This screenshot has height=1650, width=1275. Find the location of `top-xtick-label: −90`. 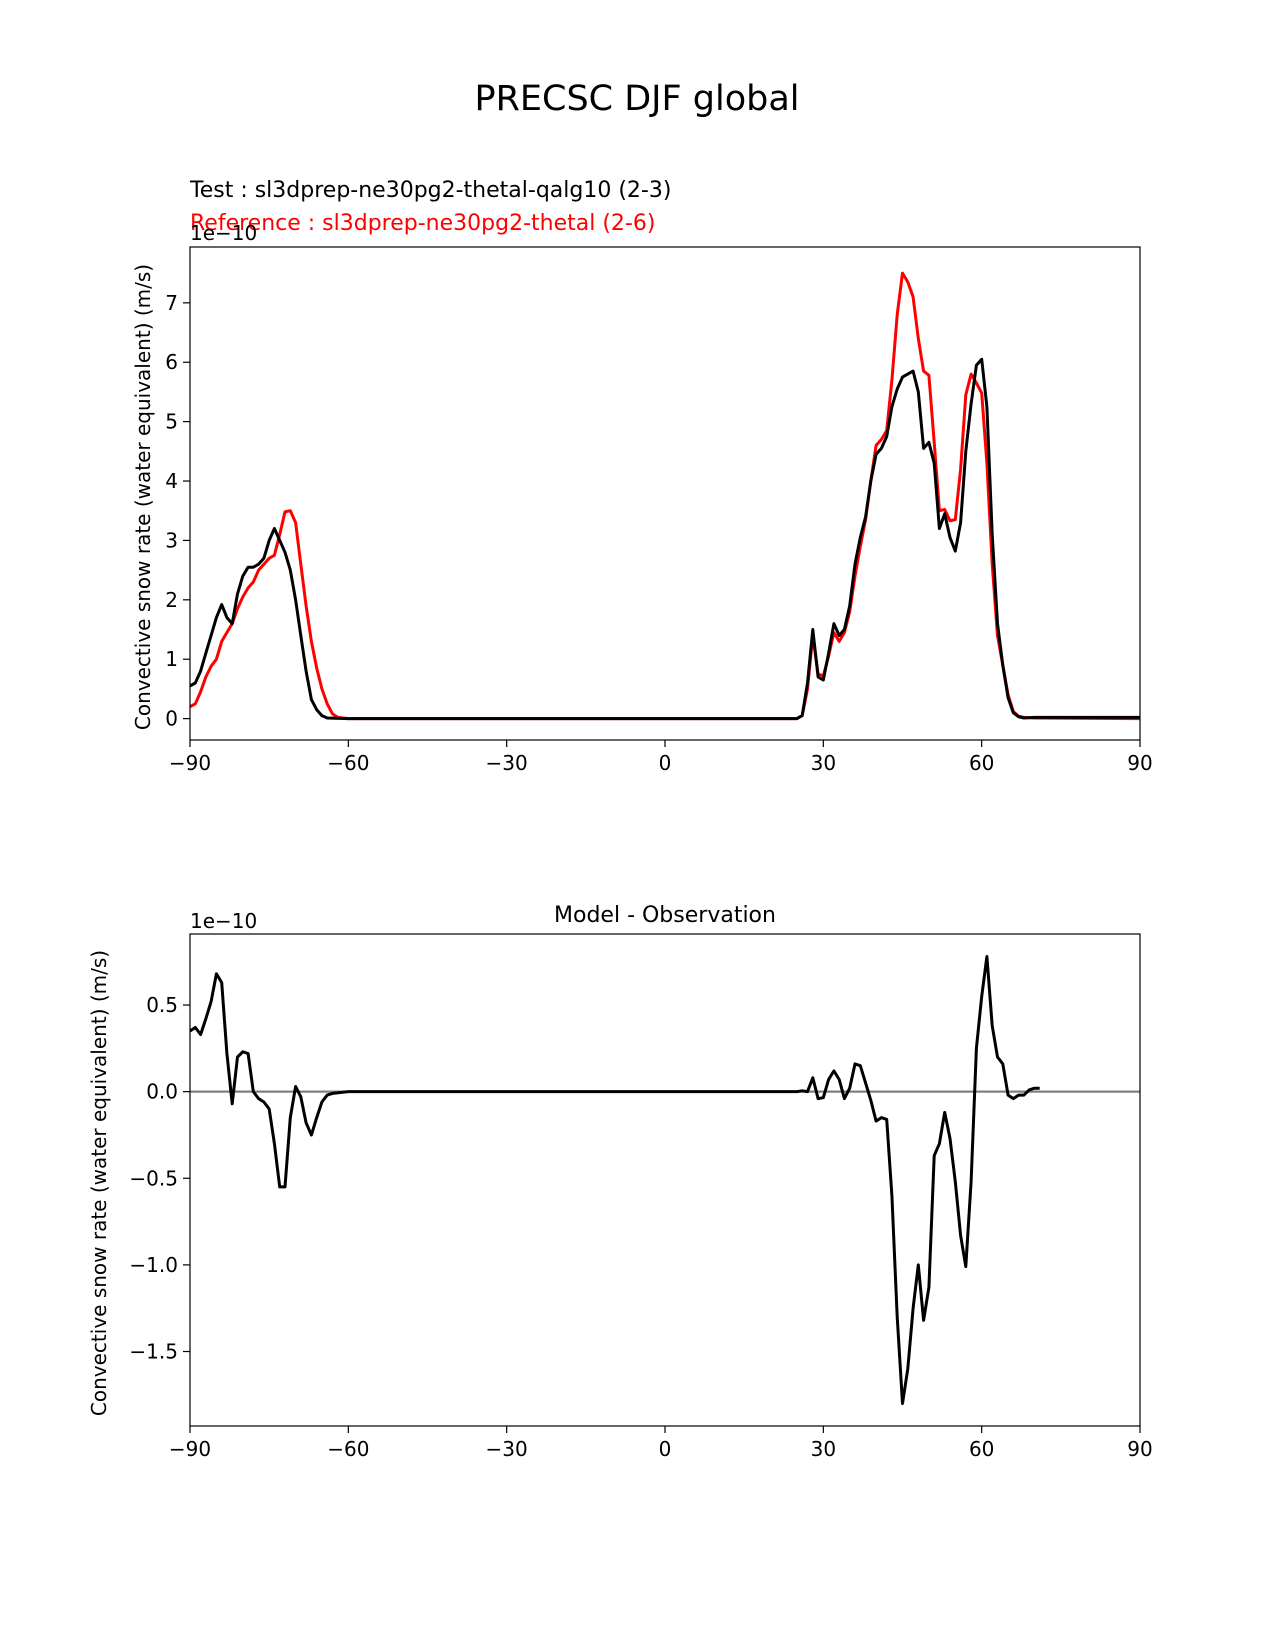

top-xtick-label: −90 is located at coordinates (190, 763).